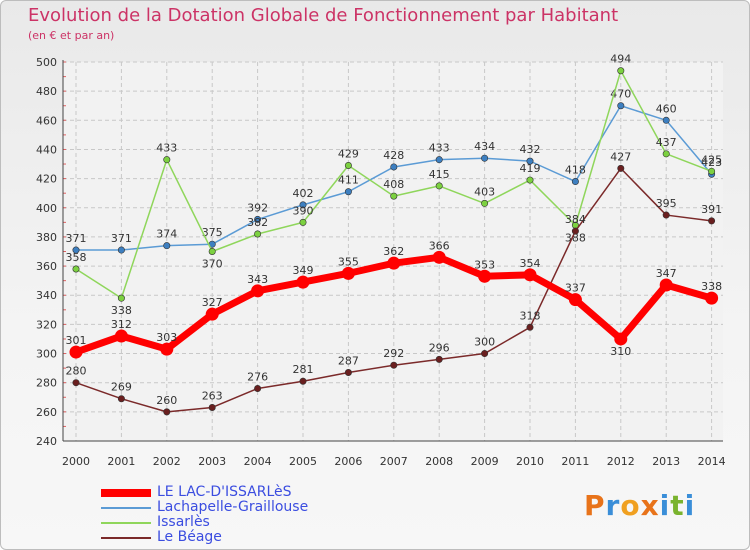 This screenshot has width=750, height=550. I want to click on y-tick-label: 340, so click(46, 295).